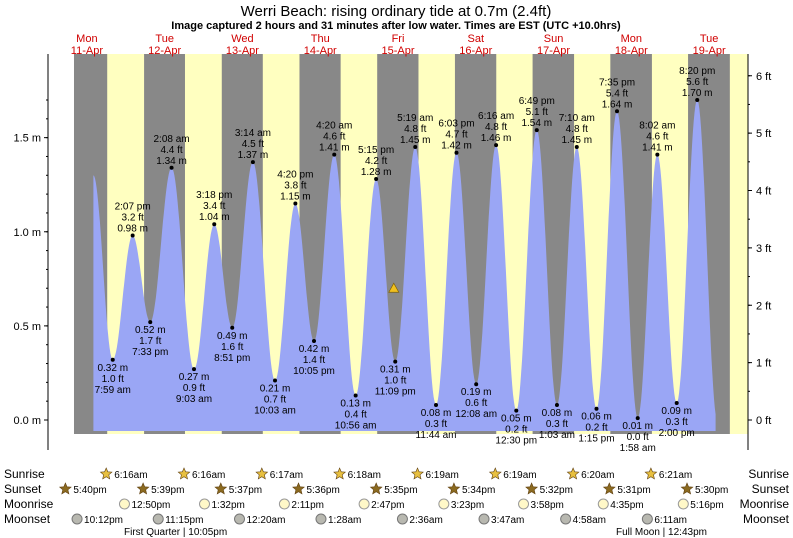  What do you see at coordinates (334, 126) in the screenshot?
I see `tide-time-label: 4:20 am` at bounding box center [334, 126].